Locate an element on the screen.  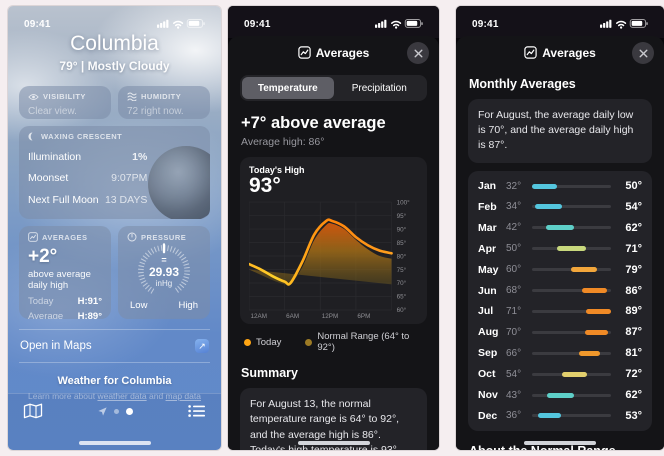
humidity-icon is located at coordinates (132, 96).